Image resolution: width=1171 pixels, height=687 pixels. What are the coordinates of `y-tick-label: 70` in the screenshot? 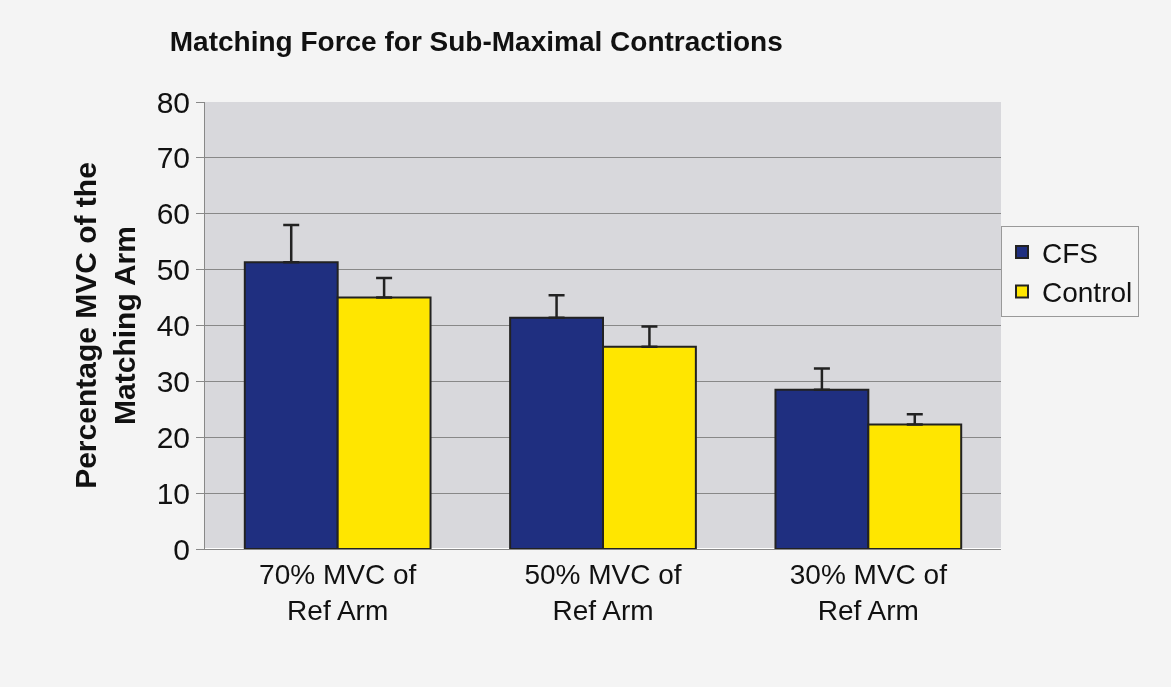 It's located at (173, 158).